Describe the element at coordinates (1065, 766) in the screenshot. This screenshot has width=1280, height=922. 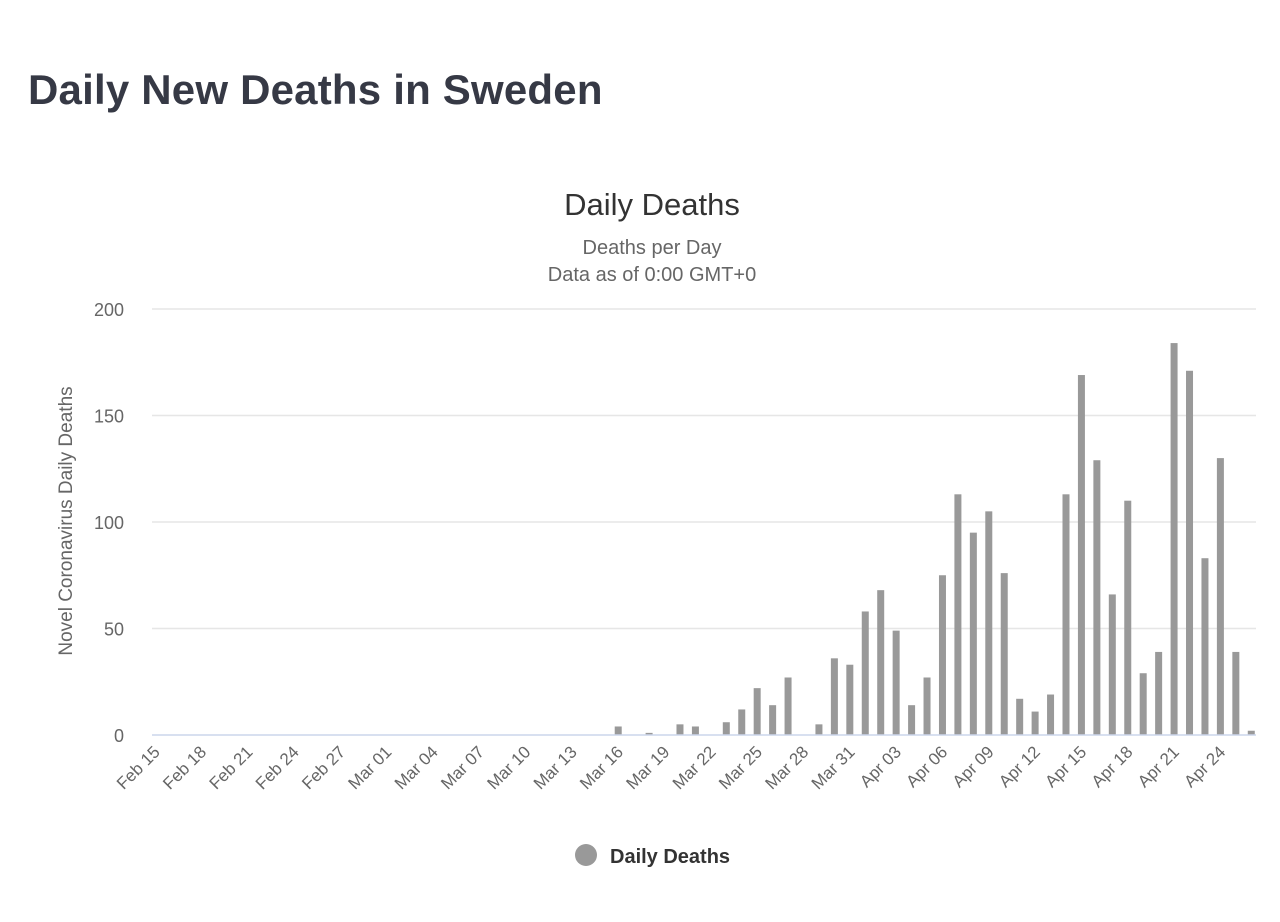
I see `x-tick-label: Apr 15` at that location.